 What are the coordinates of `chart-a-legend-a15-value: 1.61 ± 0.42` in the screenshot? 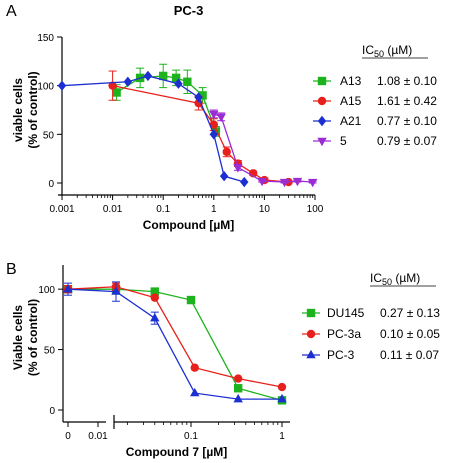 It's located at (407, 101).